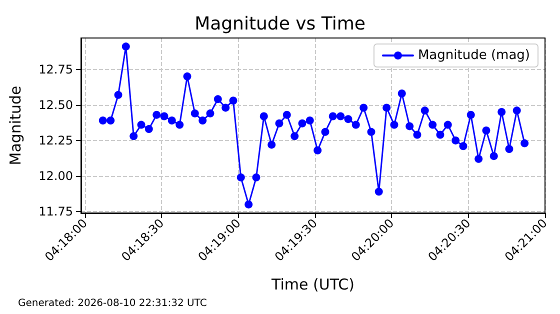 This screenshot has height=314, width=560. I want to click on chart-title: Magnitude vs Time, so click(280, 24).